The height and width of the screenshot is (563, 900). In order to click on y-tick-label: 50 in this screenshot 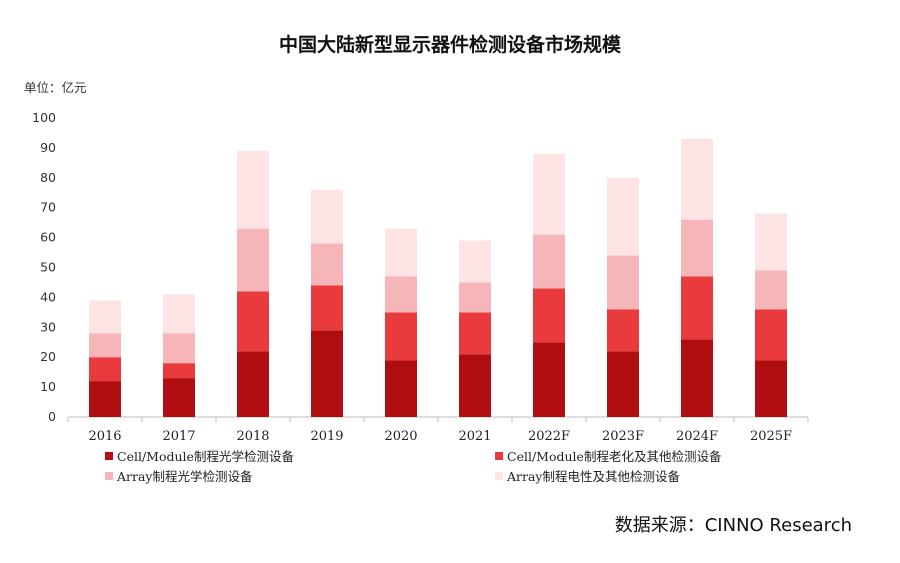, I will do `click(48, 267)`.